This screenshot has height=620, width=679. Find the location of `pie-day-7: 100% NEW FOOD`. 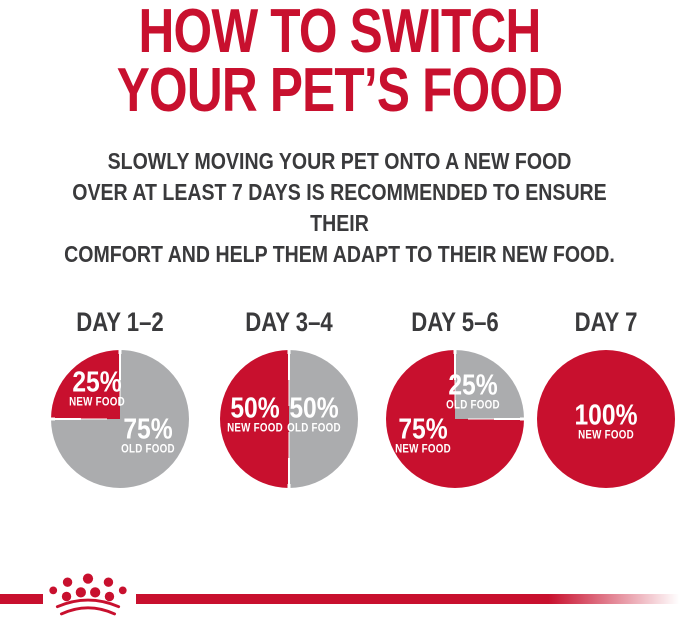

pie-day-7: 100% NEW FOOD is located at coordinates (606, 419).